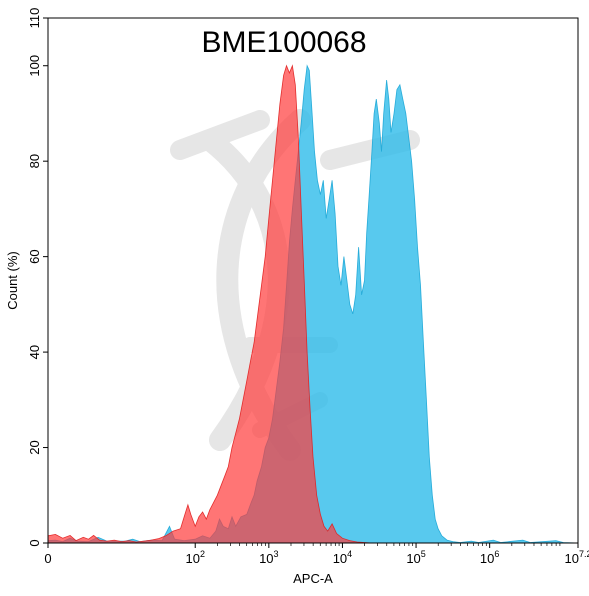 The image size is (589, 596). Describe the element at coordinates (577, 557) in the screenshot. I see `x-tick-label: 107.2` at that location.